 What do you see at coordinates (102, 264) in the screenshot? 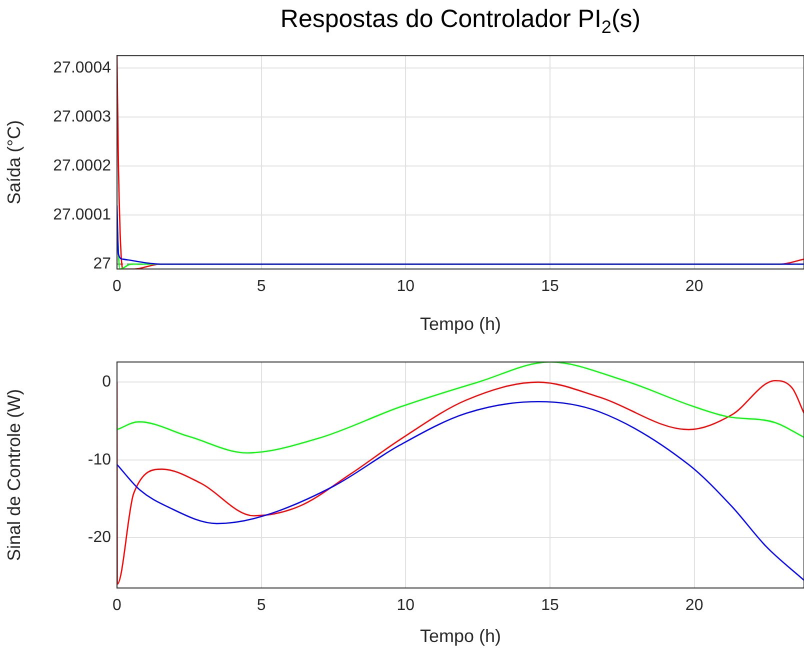
I see `y-tick-label: 27` at bounding box center [102, 264].